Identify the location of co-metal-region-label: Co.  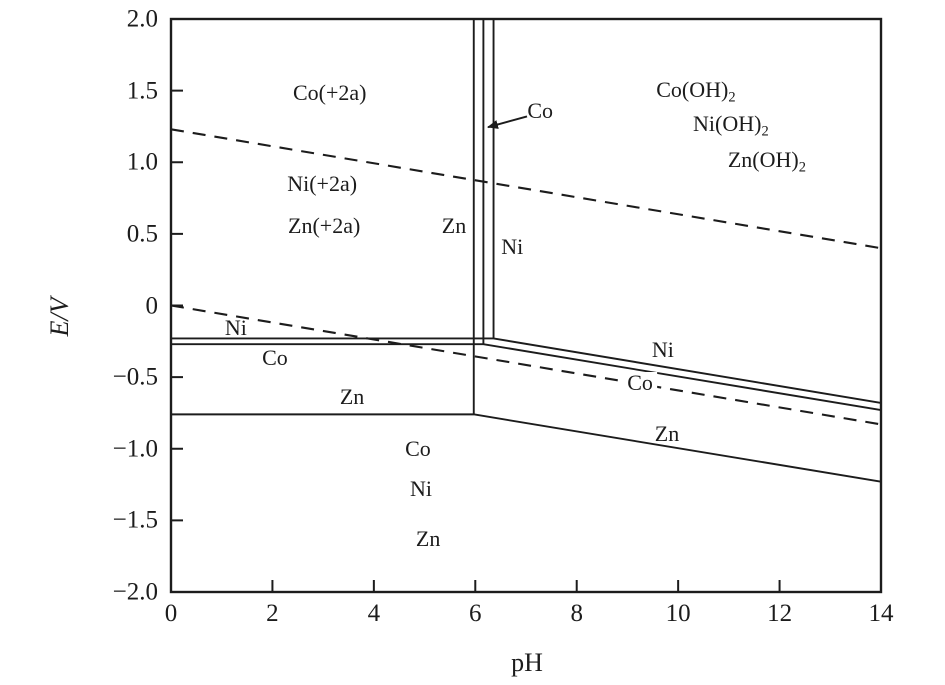
(418, 448).